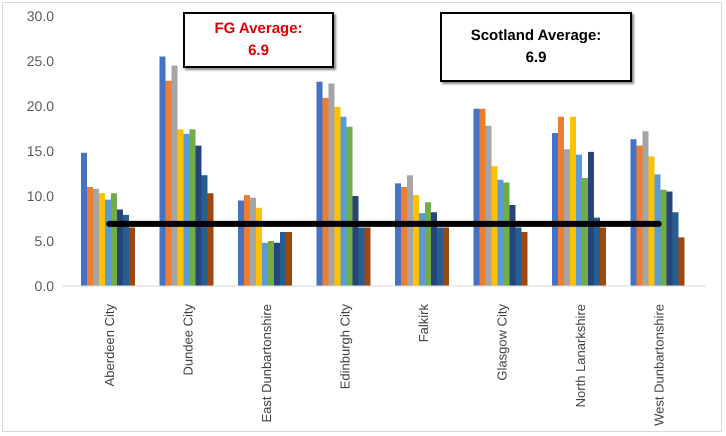 Image resolution: width=726 pixels, height=436 pixels. I want to click on y-tick-label: 5.0, so click(44, 240).